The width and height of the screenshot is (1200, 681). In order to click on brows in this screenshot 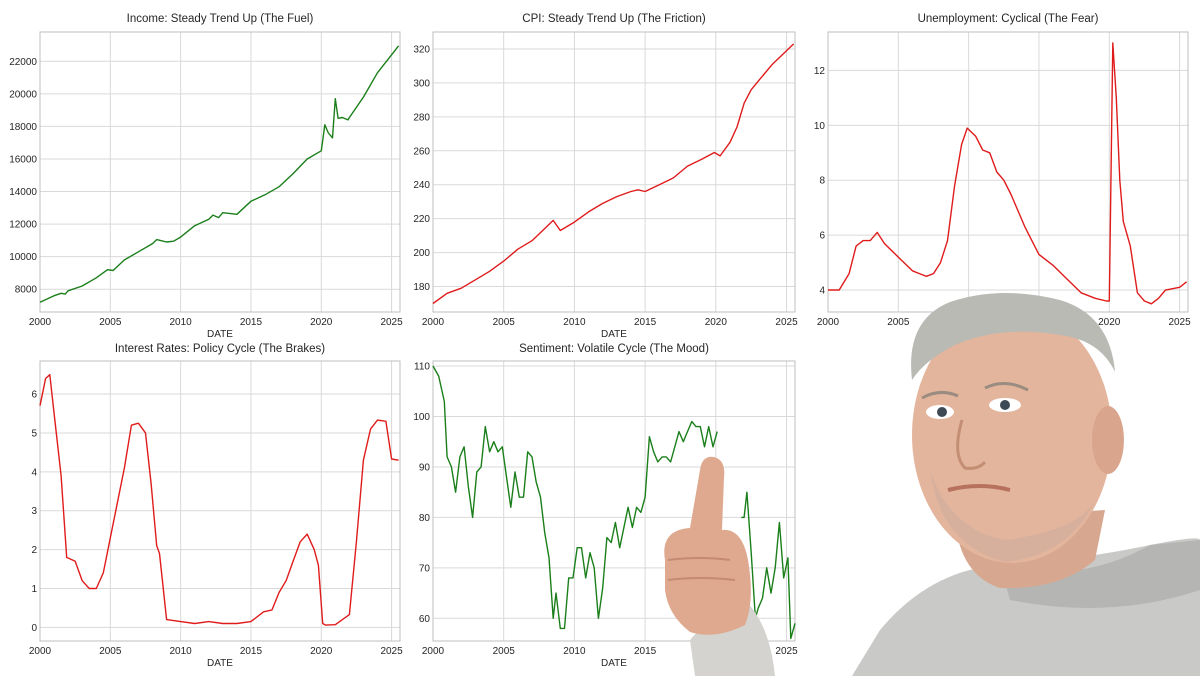, I will do `click(975, 391)`.